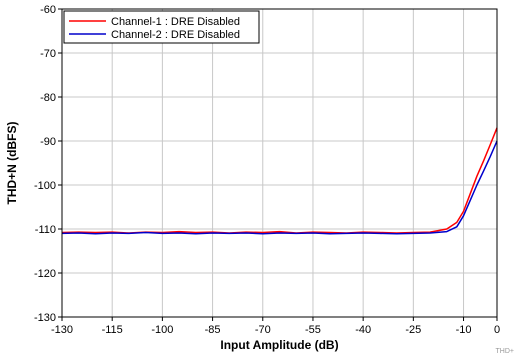  What do you see at coordinates (48, 142) in the screenshot?
I see `y-tick-label: -90` at bounding box center [48, 142].